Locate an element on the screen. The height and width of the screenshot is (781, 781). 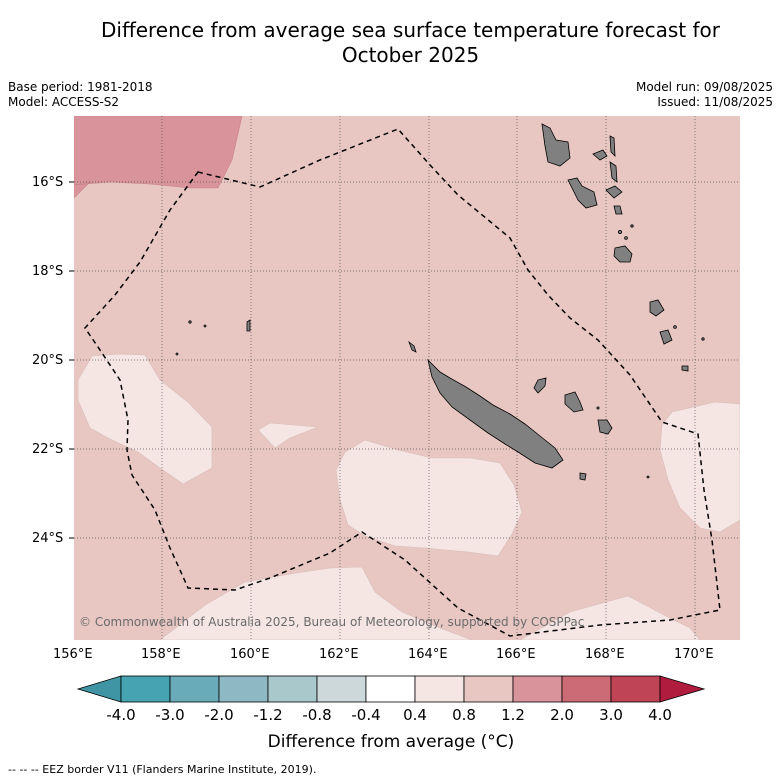
vanuatu-aneityum is located at coordinates (685, 368).